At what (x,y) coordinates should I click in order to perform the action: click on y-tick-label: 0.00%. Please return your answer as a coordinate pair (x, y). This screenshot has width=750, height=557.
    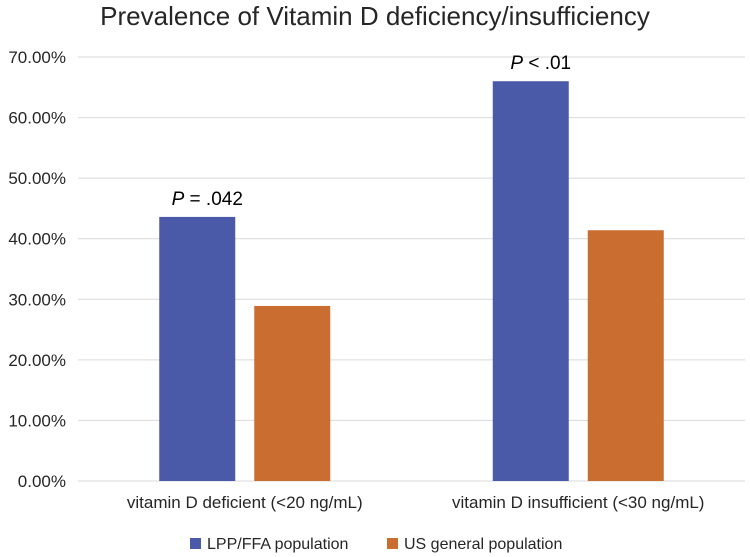
    Looking at the image, I should click on (42, 481).